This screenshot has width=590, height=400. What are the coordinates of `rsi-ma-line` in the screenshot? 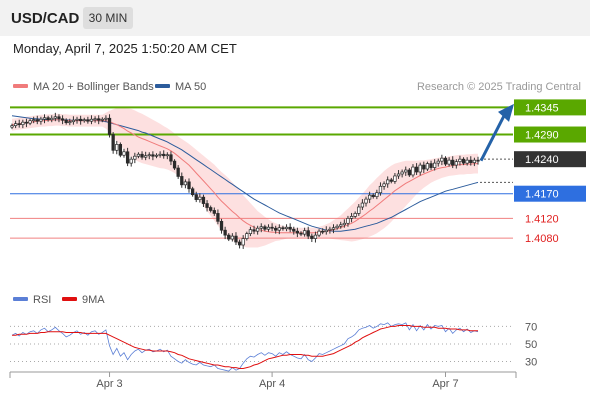 It's located at (245, 347).